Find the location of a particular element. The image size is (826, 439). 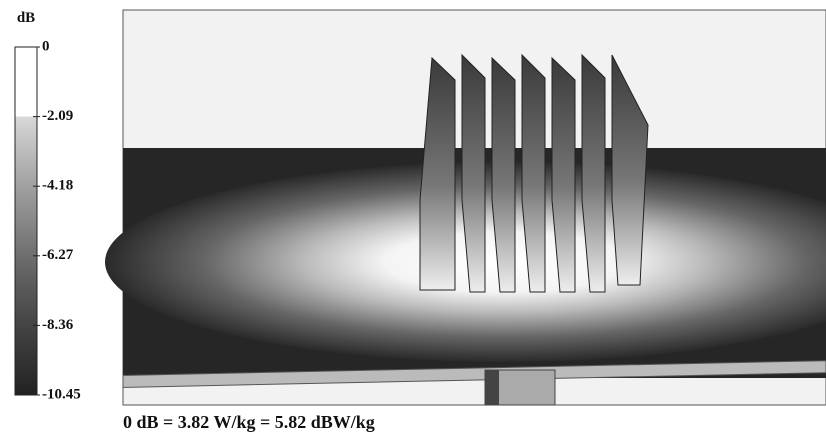

colorbar-tick-label: -4.18 is located at coordinates (57, 186).